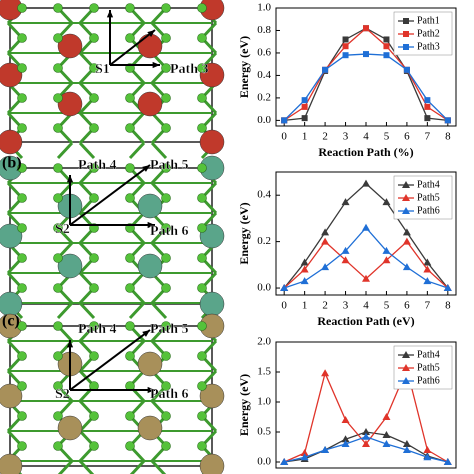 The height and width of the screenshot is (474, 474). I want to click on legend-label: Path4, so click(428, 354).